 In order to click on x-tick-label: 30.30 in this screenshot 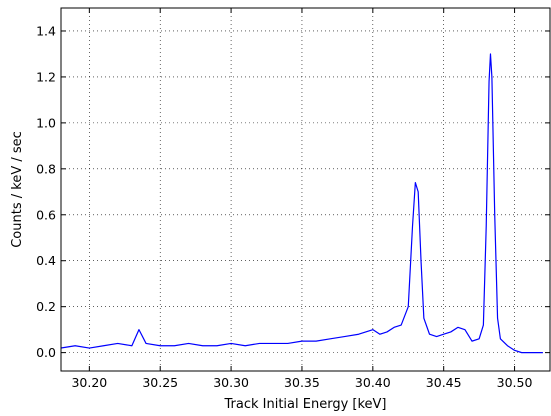, I will do `click(231, 382)`.